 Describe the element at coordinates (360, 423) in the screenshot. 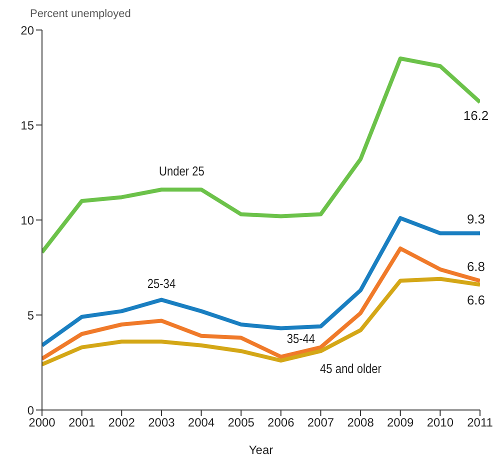

I see `x-tick-label: 2008` at that location.